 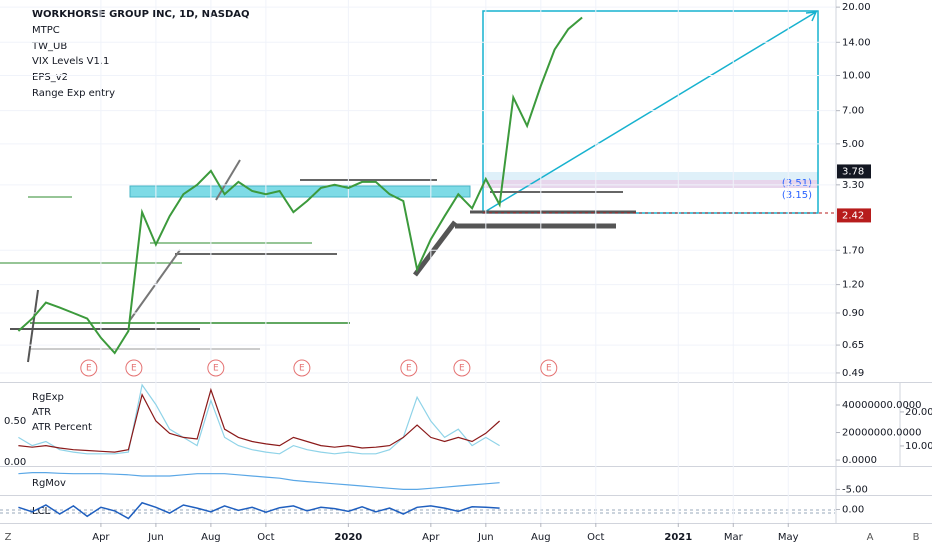 I want to click on y-tick-label: 0.90, so click(x=853, y=313).